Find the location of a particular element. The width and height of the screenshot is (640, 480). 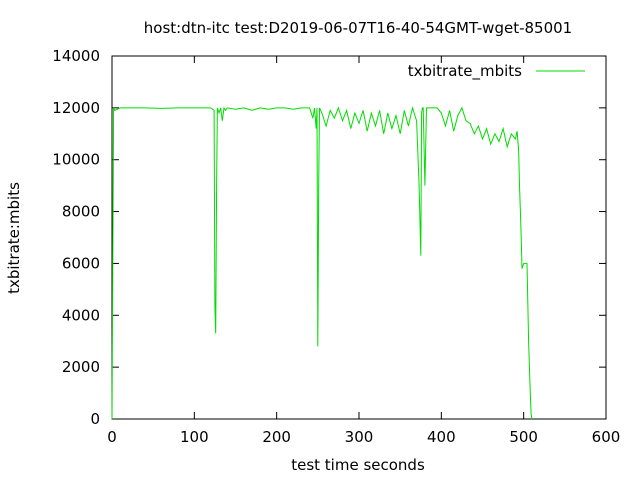

x-tick-label: 100 is located at coordinates (194, 437).